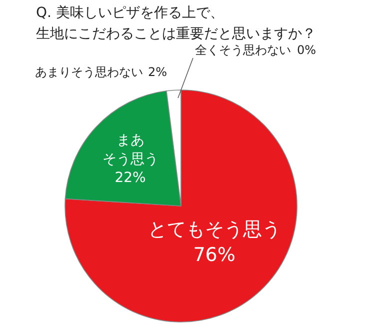 The image size is (388, 326). What do you see at coordinates (214, 229) in the screenshot?
I see `slice-label: とてもそう思う` at bounding box center [214, 229].